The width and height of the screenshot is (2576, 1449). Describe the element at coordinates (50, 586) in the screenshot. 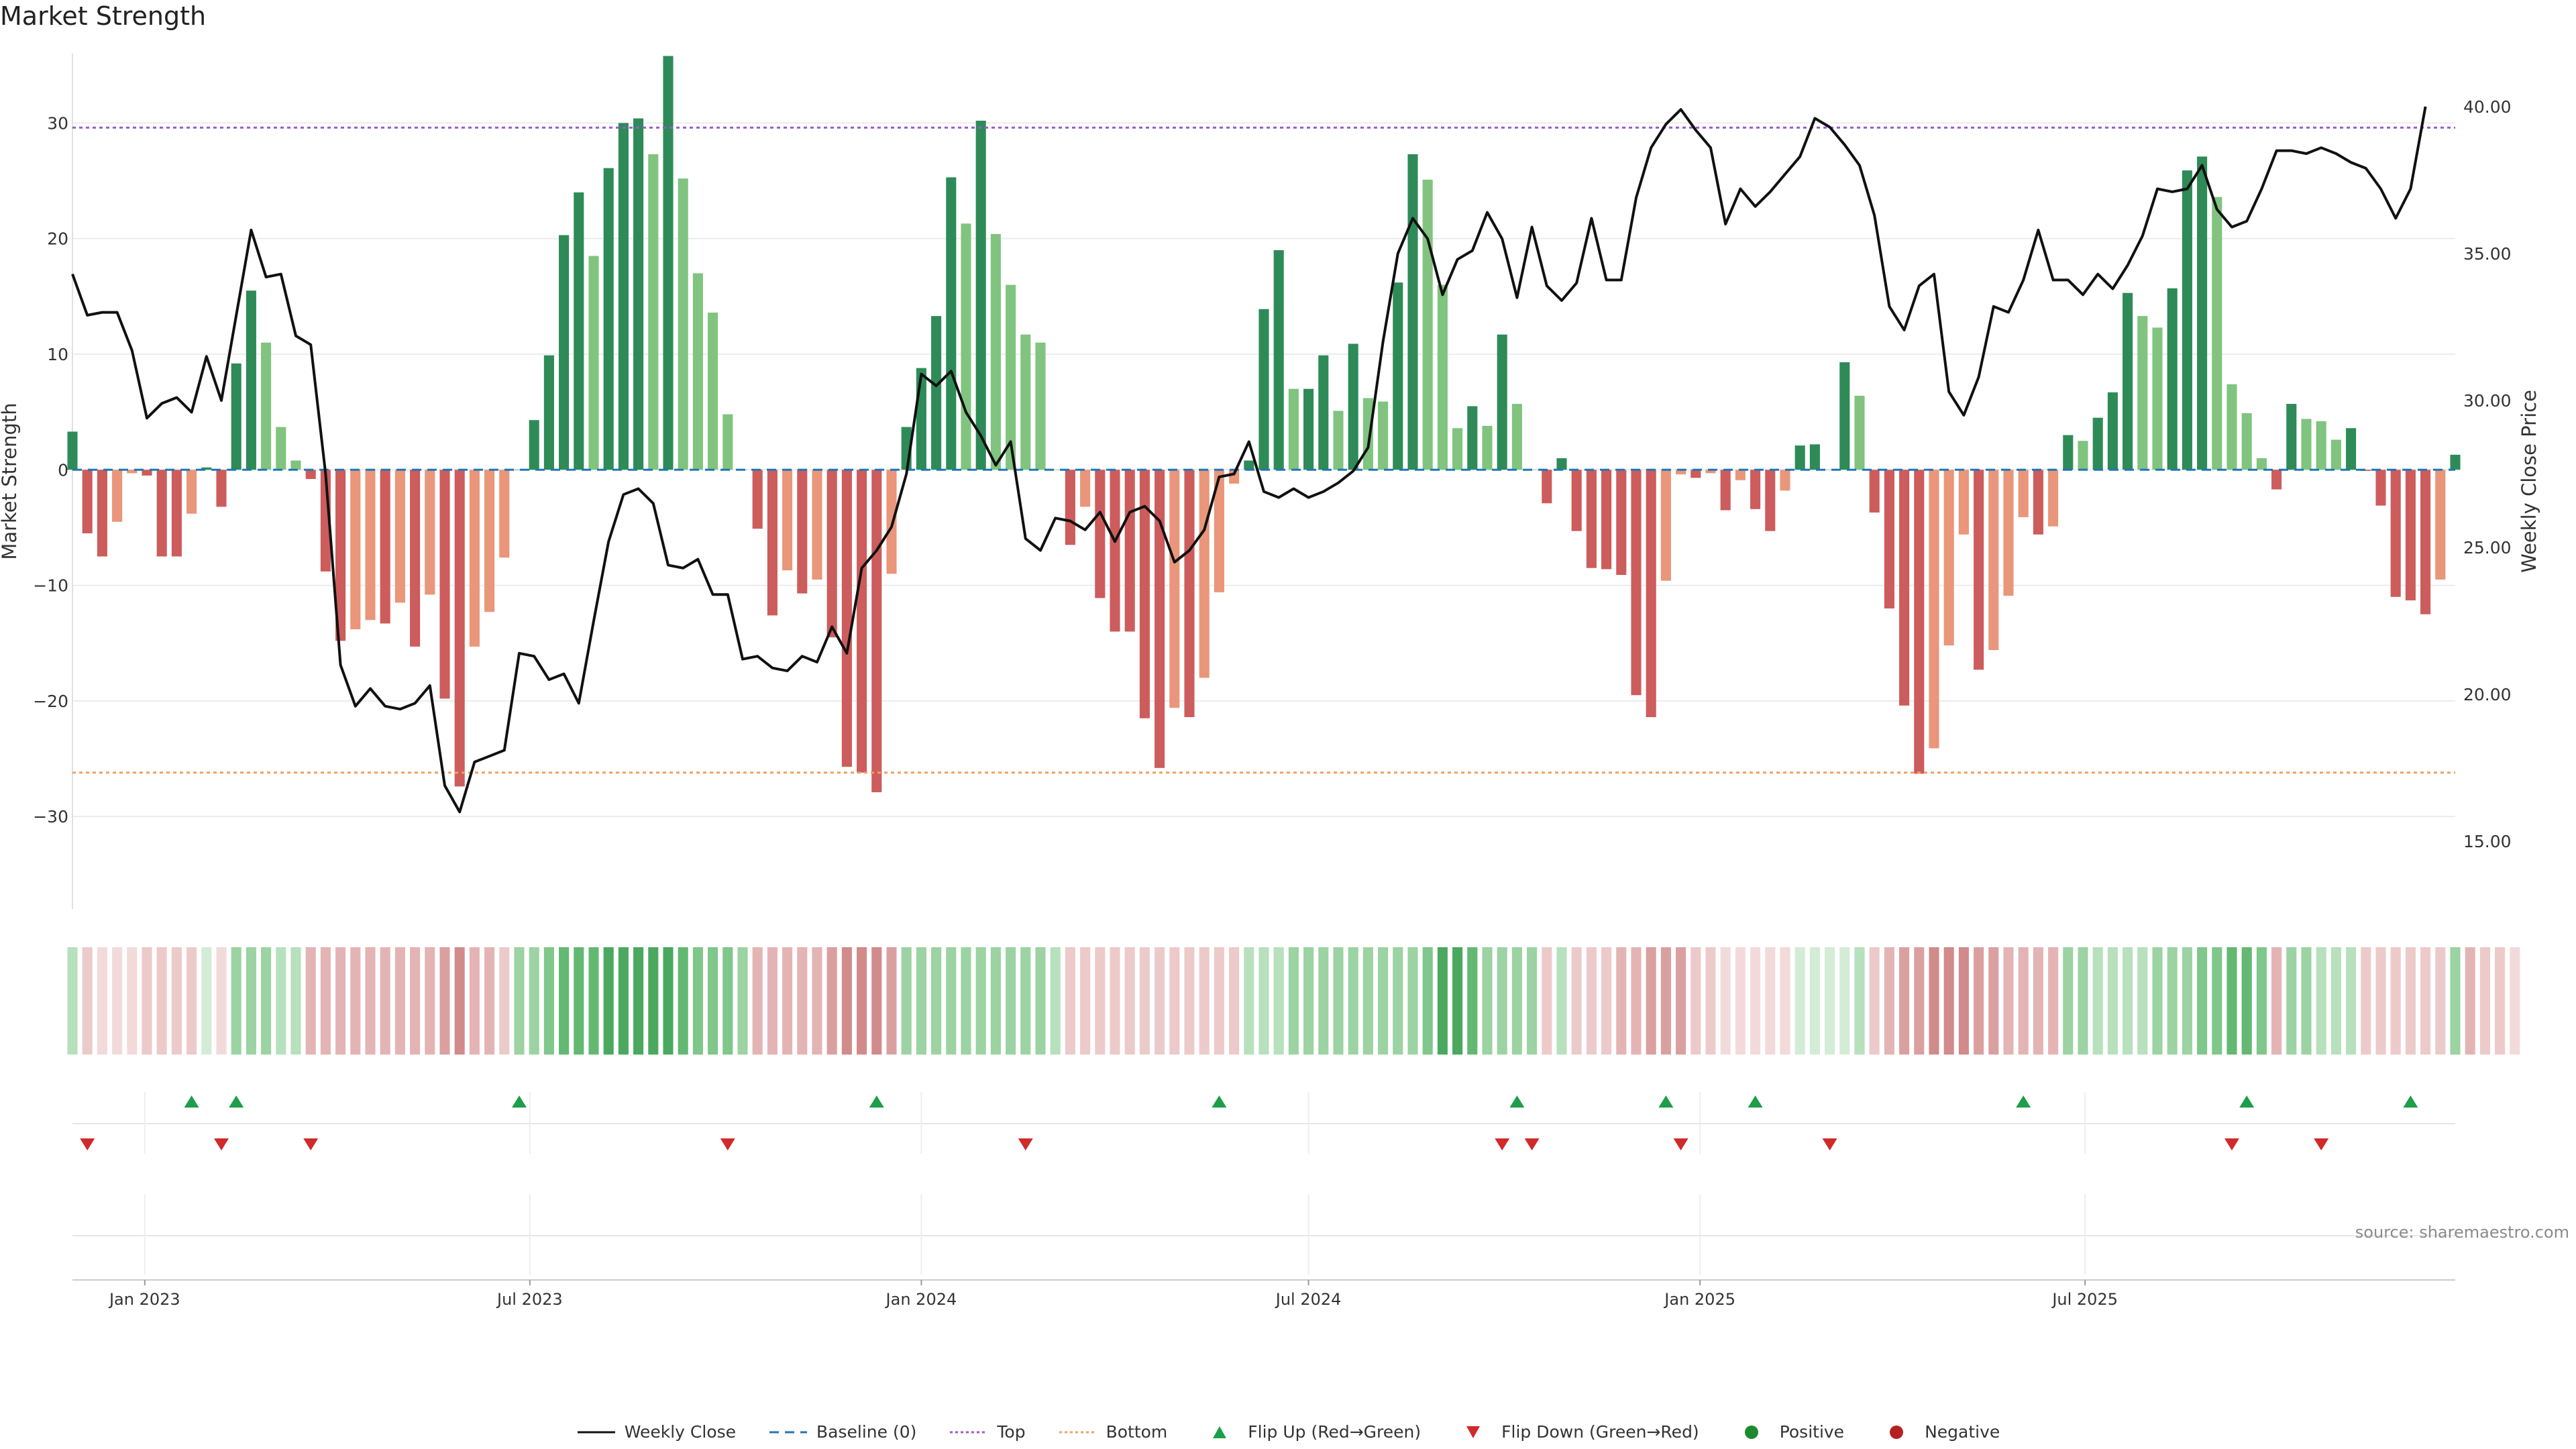

I see `y-left-tick-label: −10` at that location.